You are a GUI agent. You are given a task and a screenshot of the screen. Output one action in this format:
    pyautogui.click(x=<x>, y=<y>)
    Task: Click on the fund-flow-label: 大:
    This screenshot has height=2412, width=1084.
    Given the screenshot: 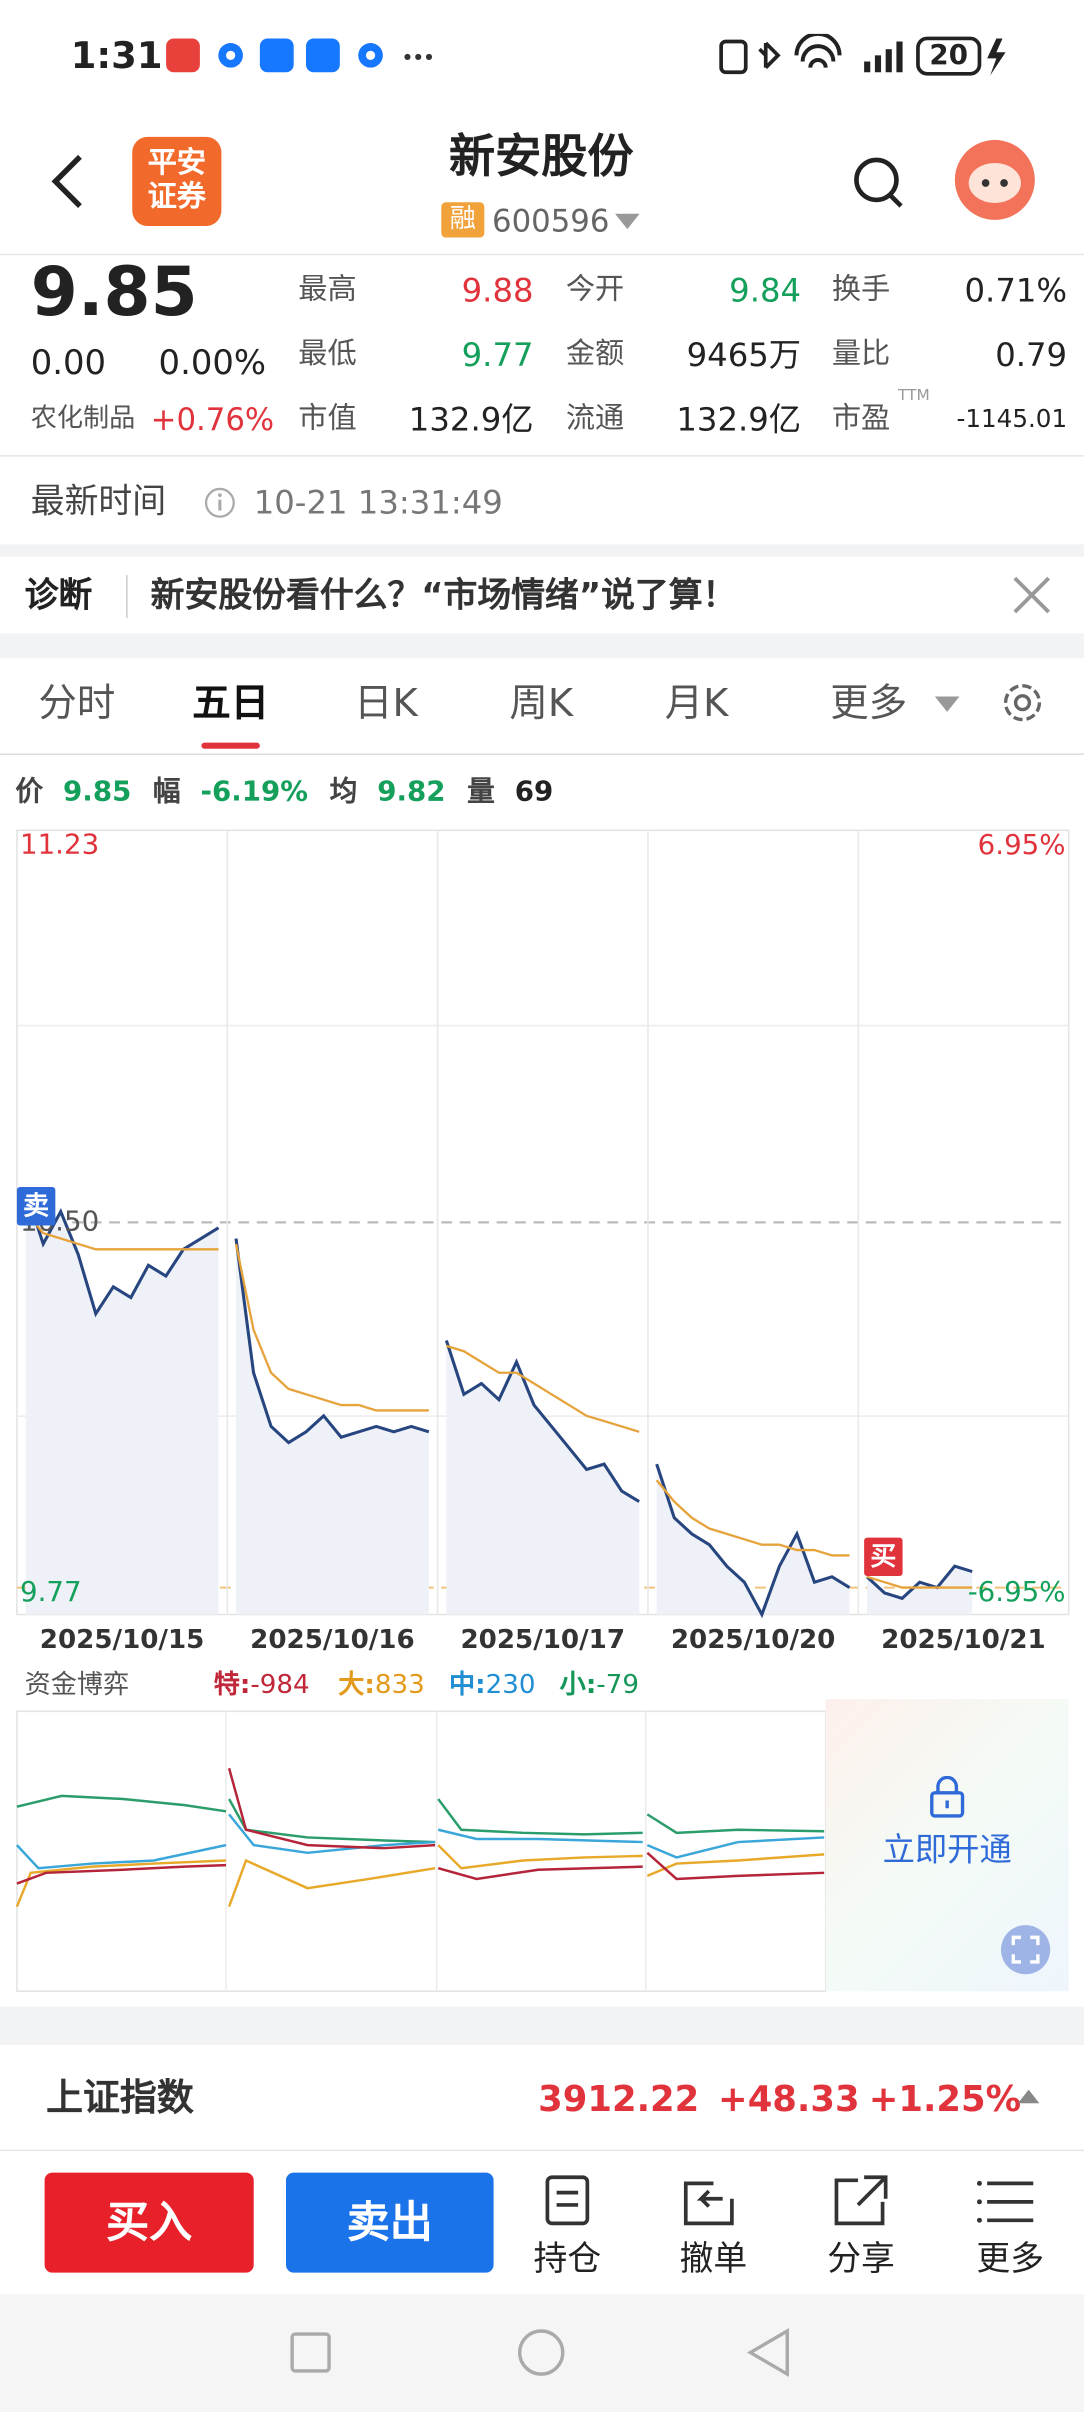 What is the action you would take?
    pyautogui.click(x=356, y=1685)
    